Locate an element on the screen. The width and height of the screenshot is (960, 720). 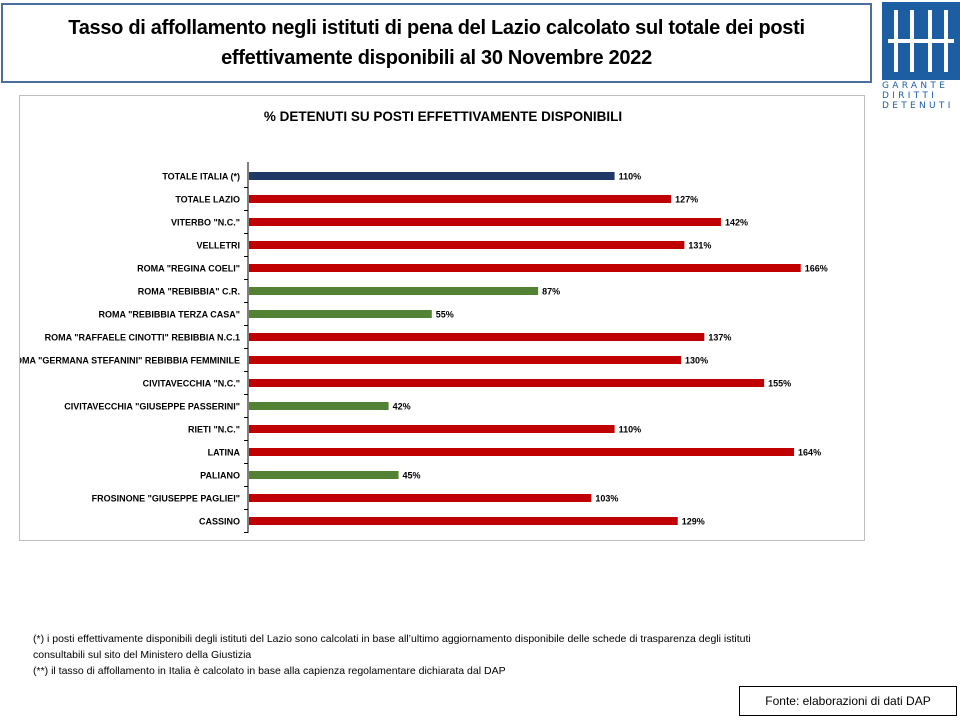
data-label: 45% is located at coordinates (412, 476).